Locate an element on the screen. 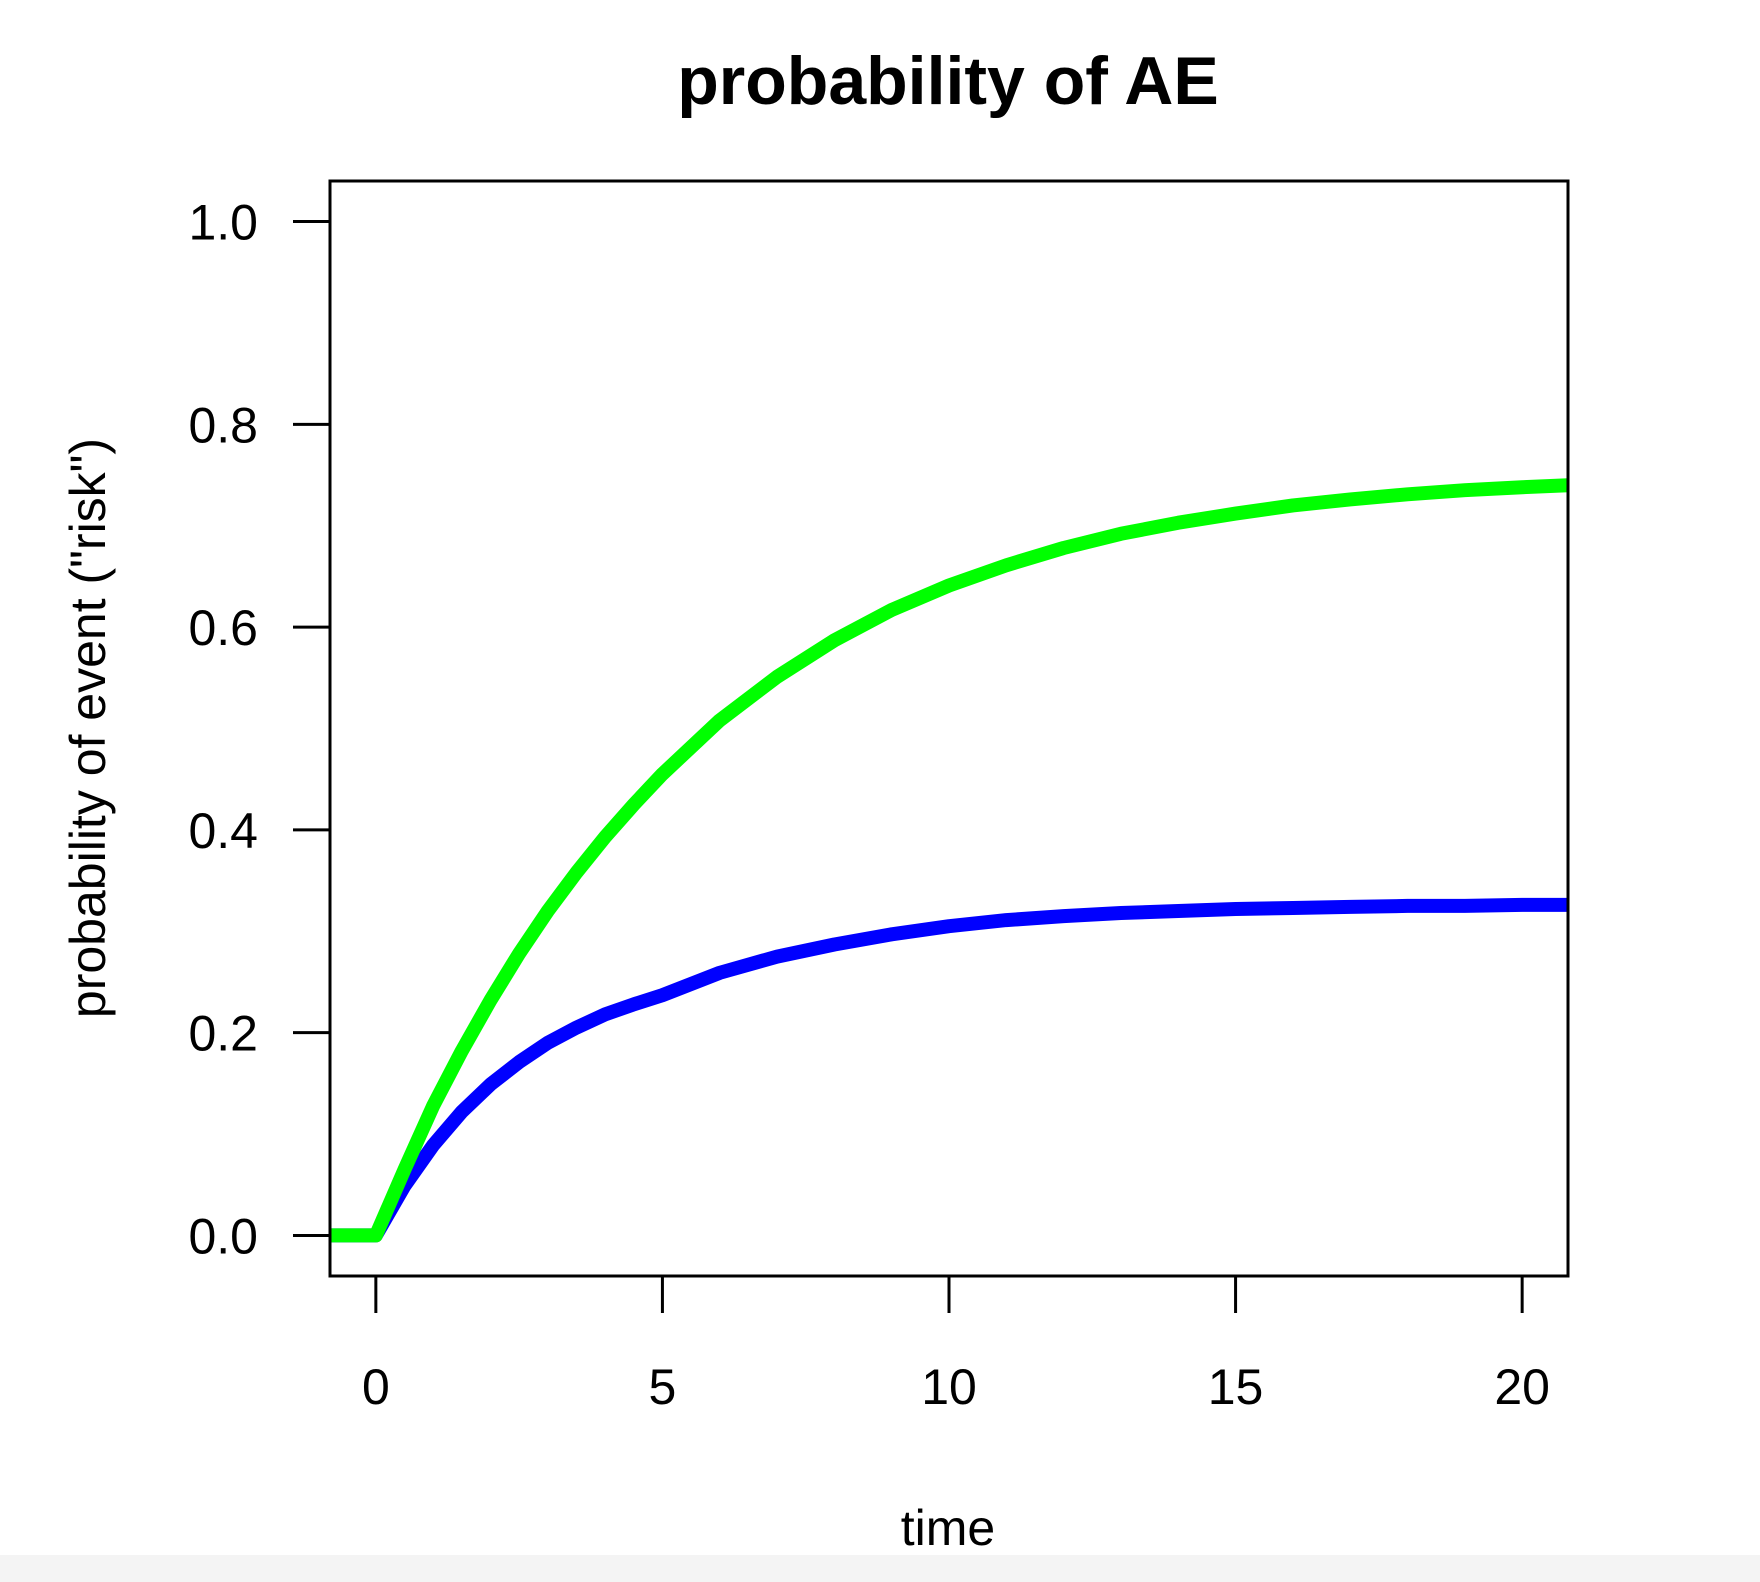 This screenshot has width=1760, height=1582. y-tick-label: 0.4 is located at coordinates (223, 831).